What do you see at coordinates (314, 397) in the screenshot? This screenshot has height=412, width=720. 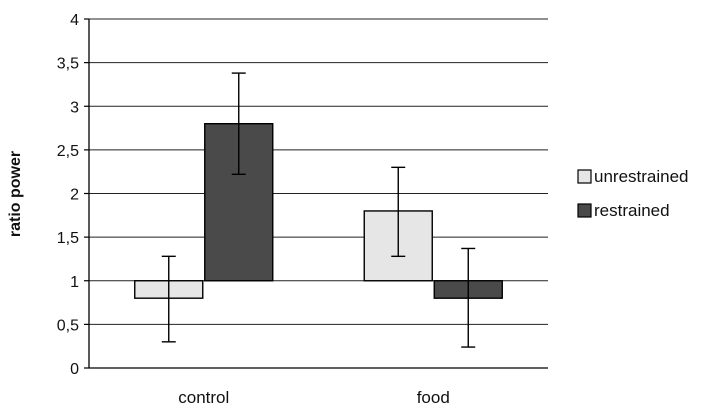 I see `x-tick-labels: control food` at bounding box center [314, 397].